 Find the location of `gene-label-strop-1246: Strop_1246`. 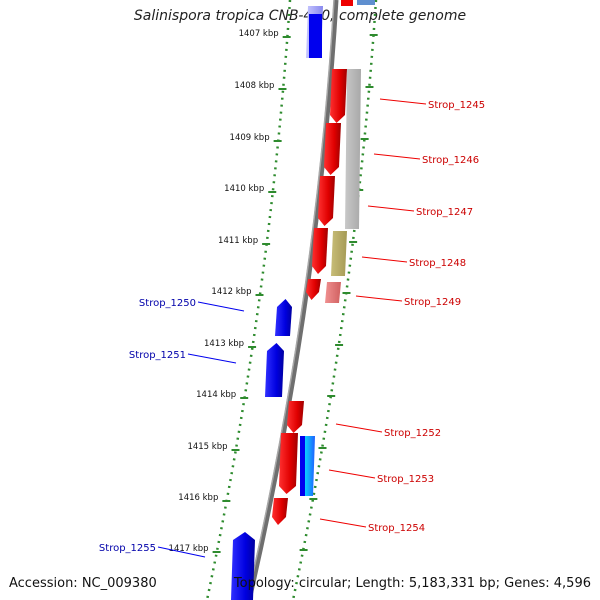

gene-label-strop-1246: Strop_1246 is located at coordinates (450, 160).